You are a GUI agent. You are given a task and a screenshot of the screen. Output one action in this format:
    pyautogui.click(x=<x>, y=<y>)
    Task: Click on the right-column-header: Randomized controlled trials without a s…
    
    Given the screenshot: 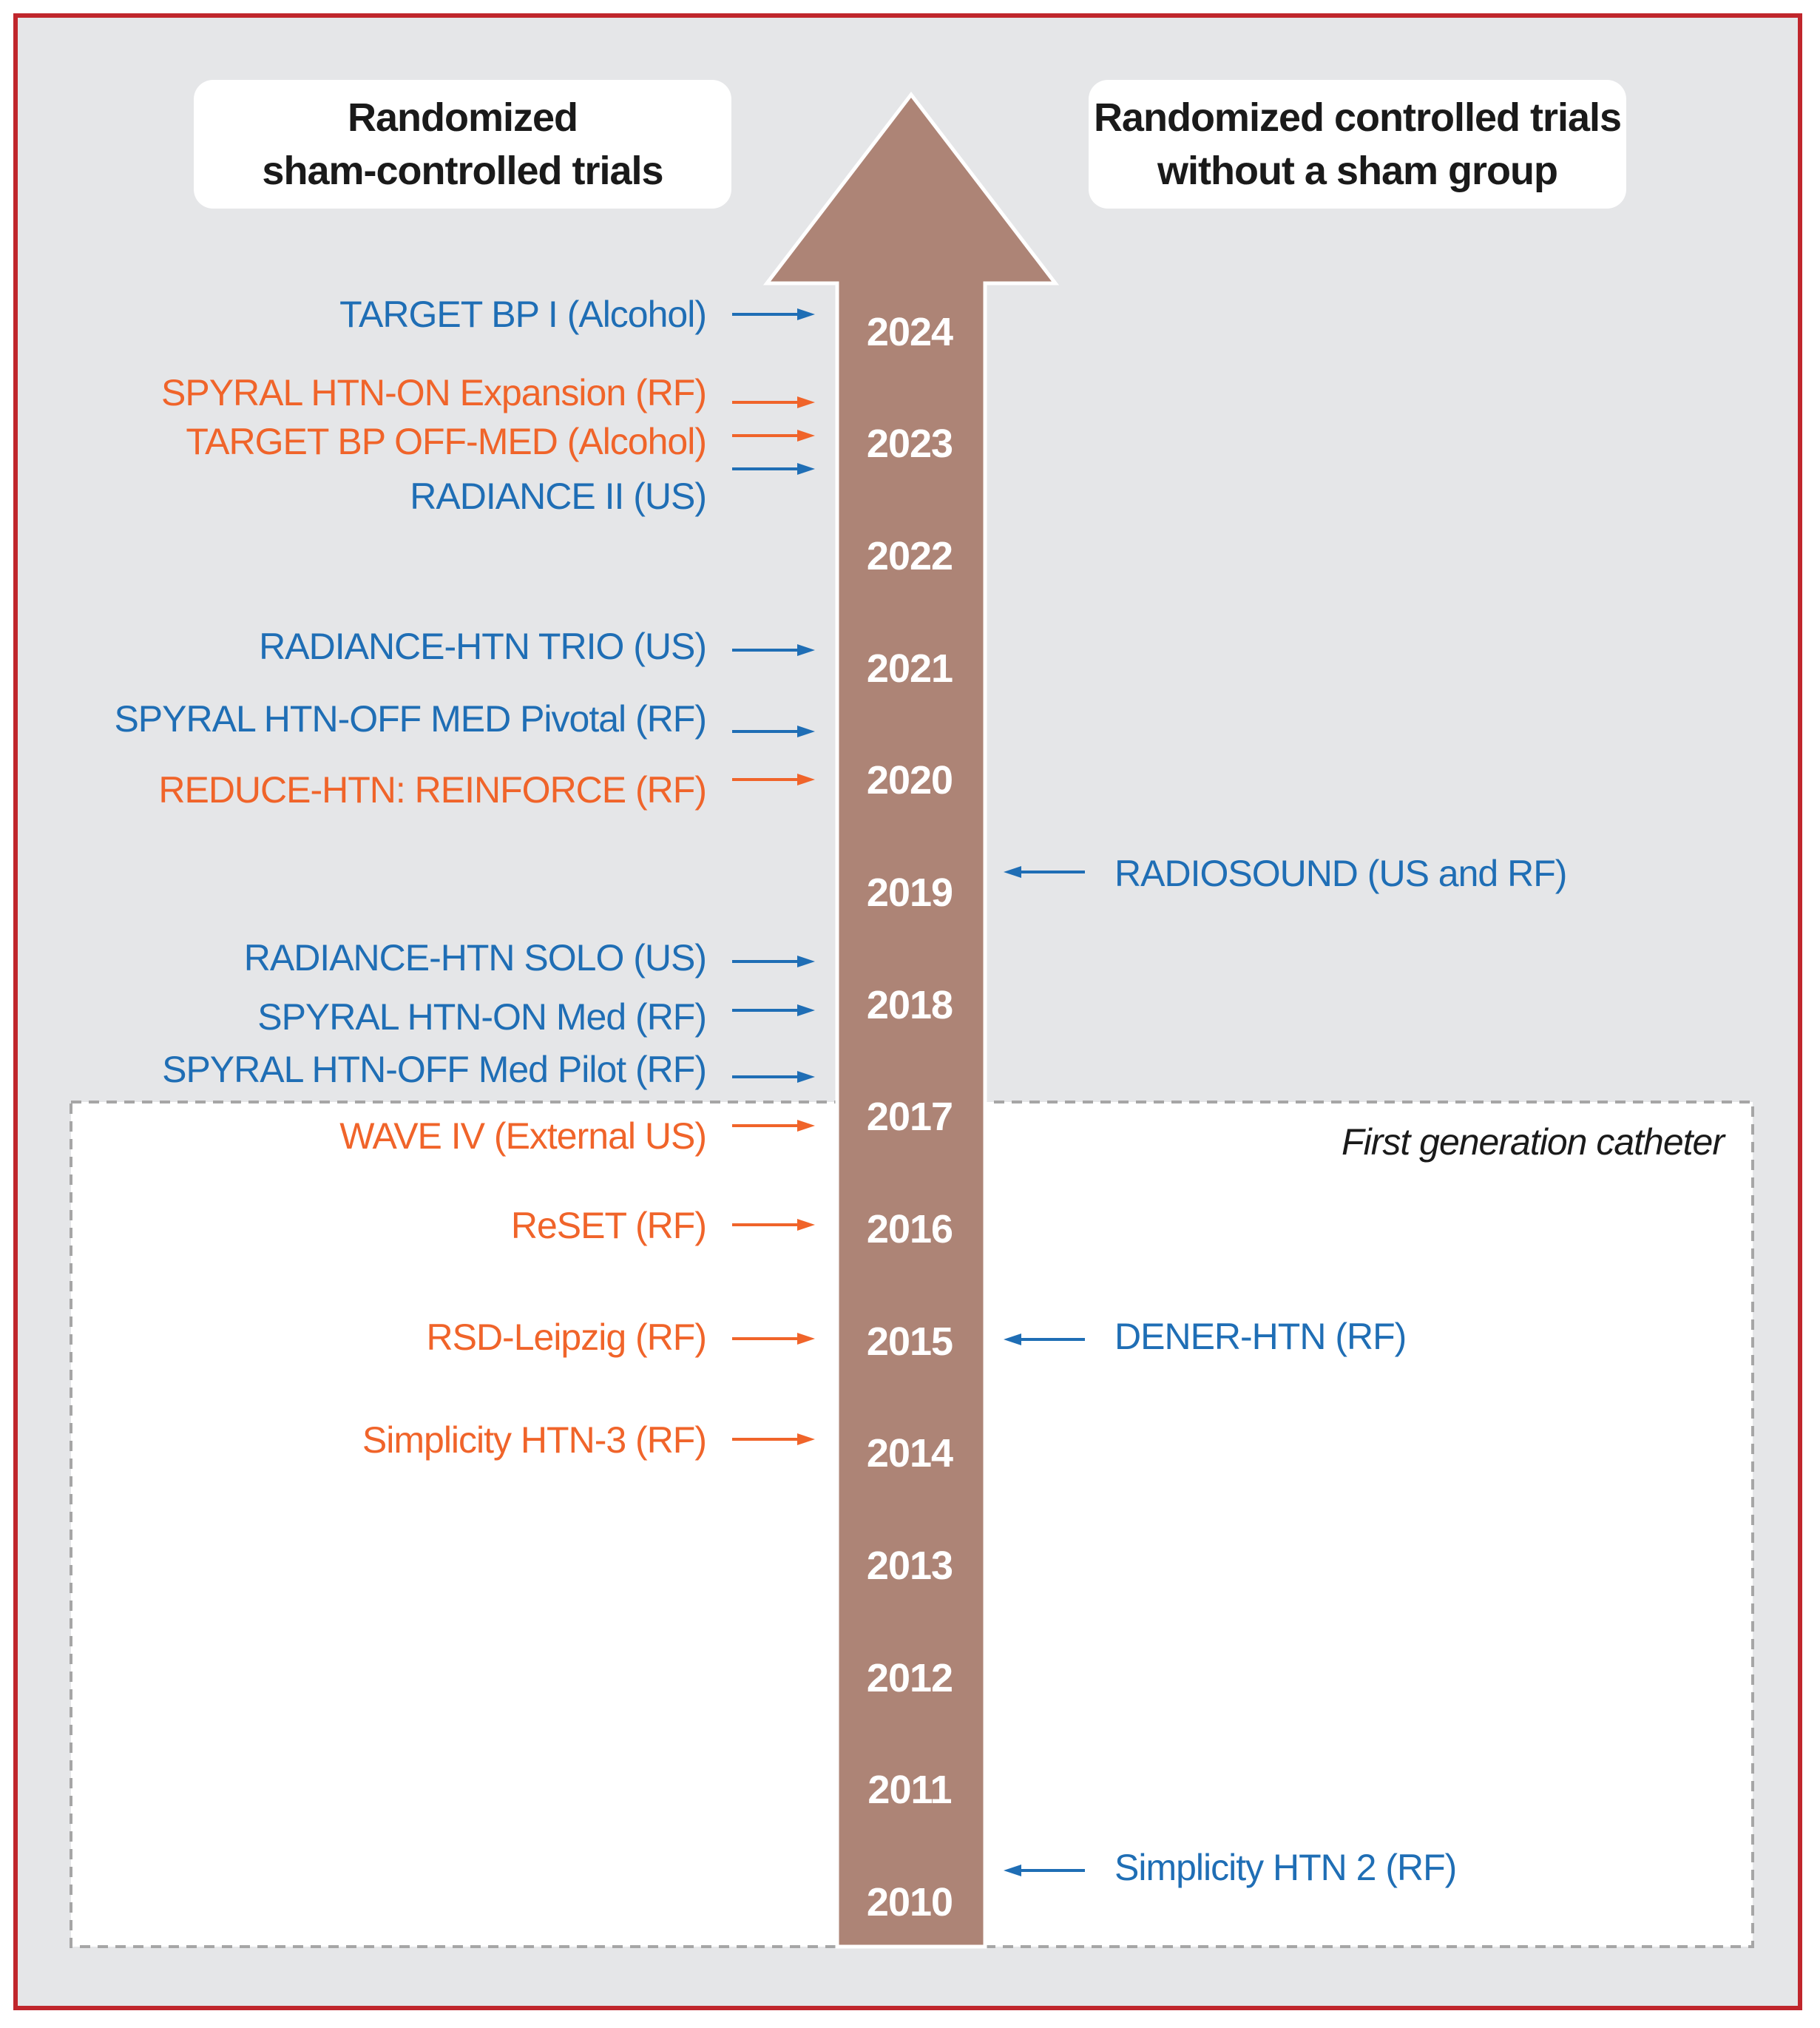 What is the action you would take?
    pyautogui.click(x=1357, y=144)
    